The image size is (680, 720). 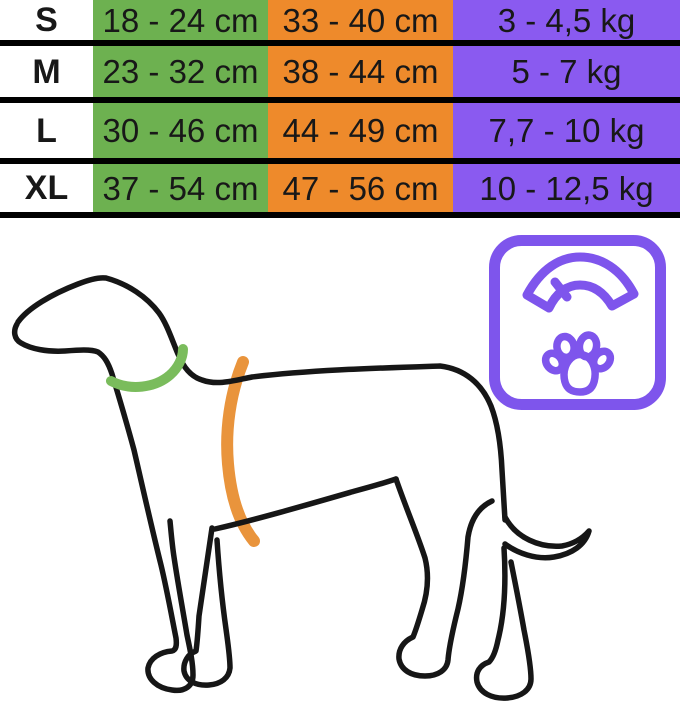 I want to click on weight-scale-icon, so click(x=580, y=282).